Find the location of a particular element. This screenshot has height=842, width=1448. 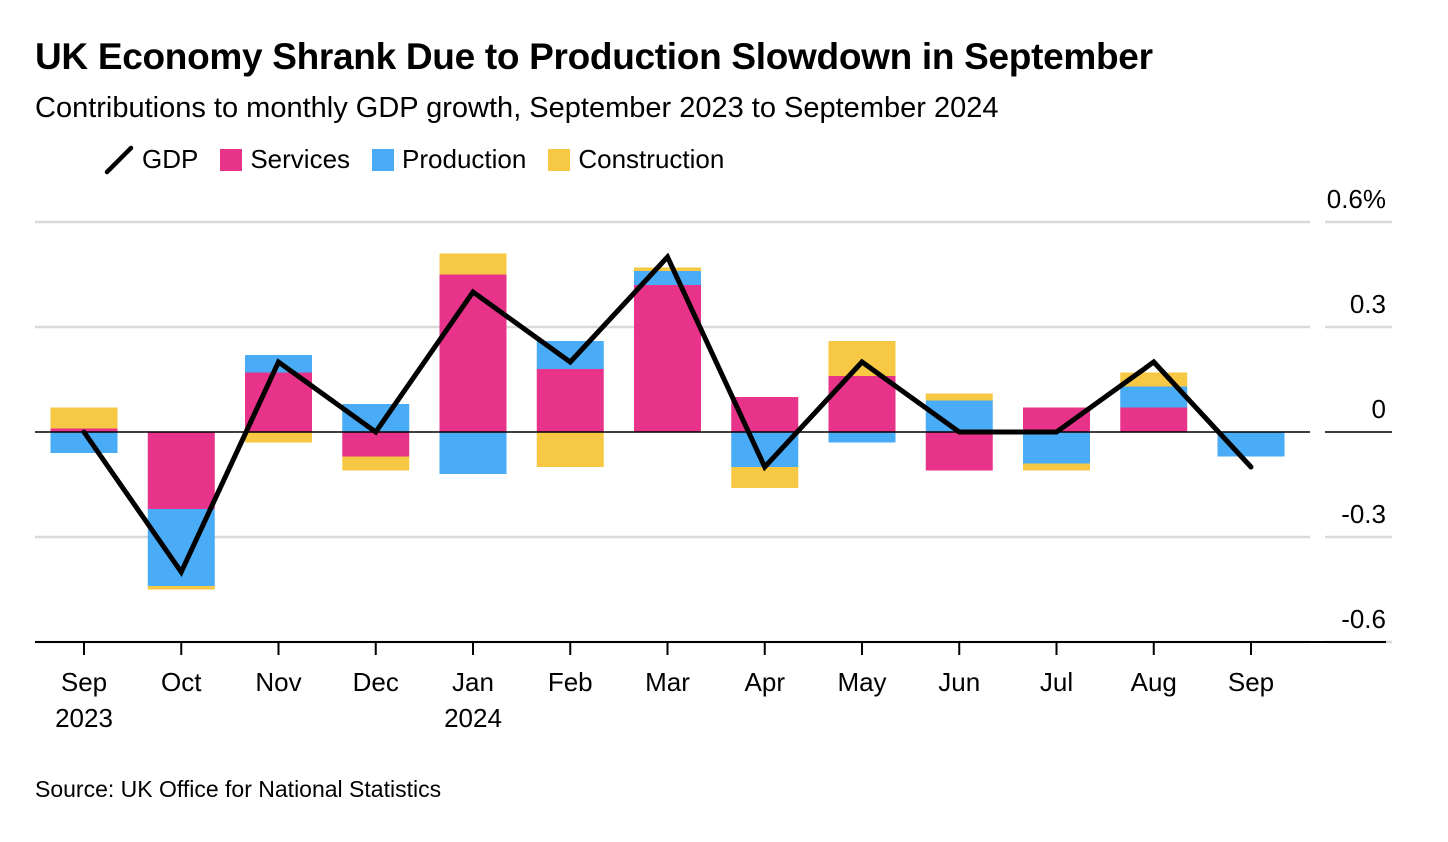

legend-label-construction: Construction is located at coordinates (651, 159).